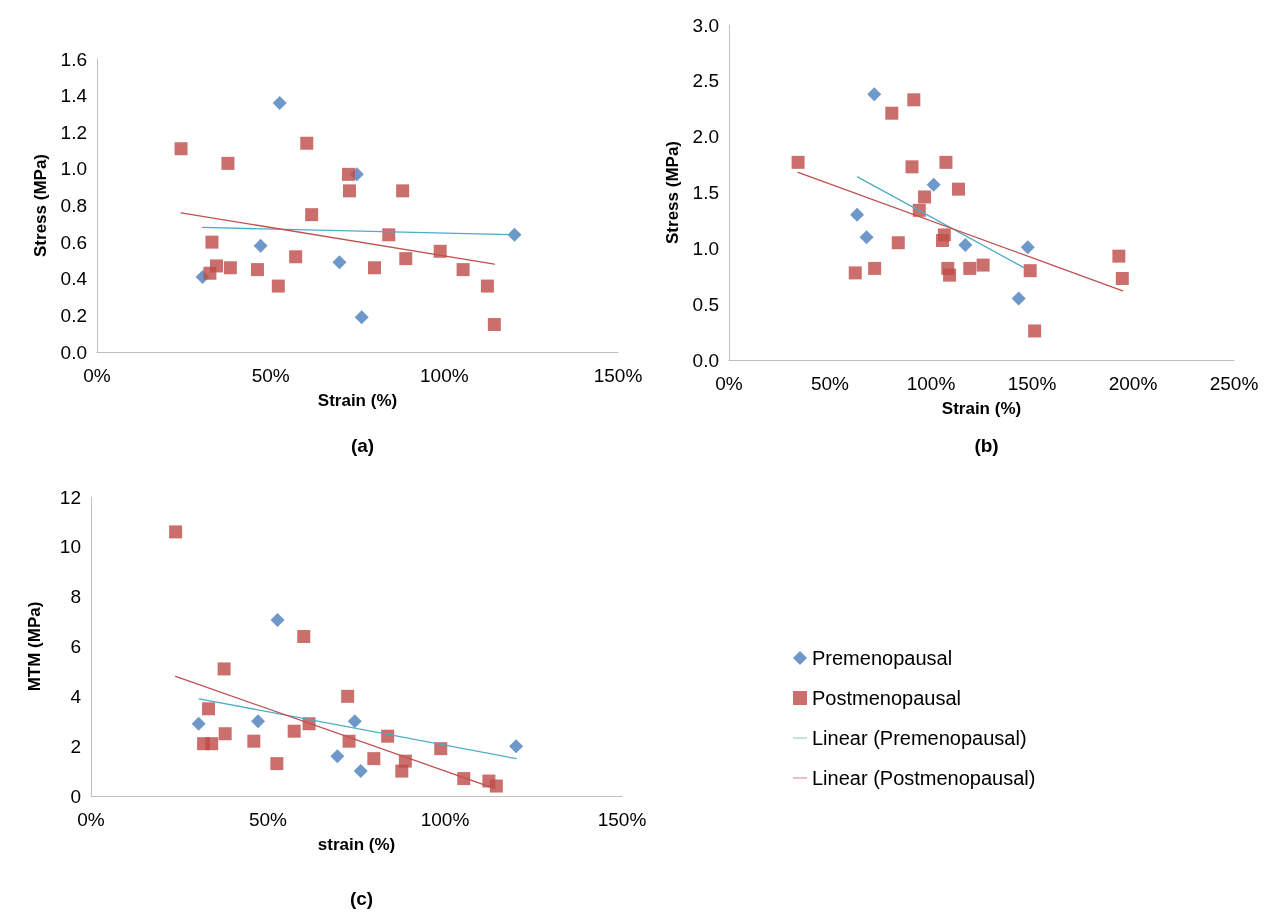 The image size is (1279, 913). I want to click on y-tick-label: 1.4, so click(74, 96).